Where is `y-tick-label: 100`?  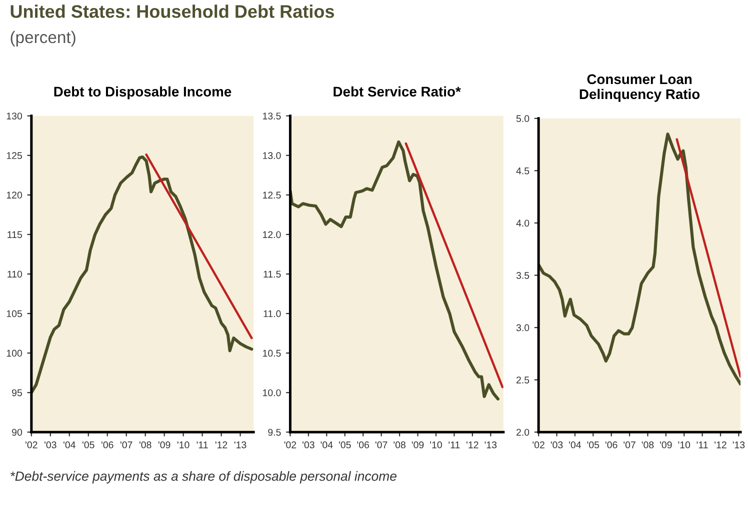
y-tick-label: 100 is located at coordinates (14, 353).